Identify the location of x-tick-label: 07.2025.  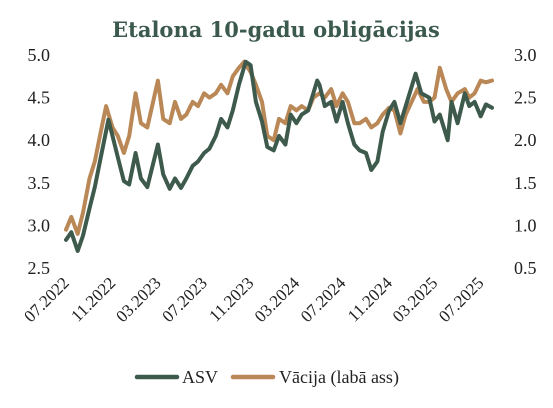
(461, 299).